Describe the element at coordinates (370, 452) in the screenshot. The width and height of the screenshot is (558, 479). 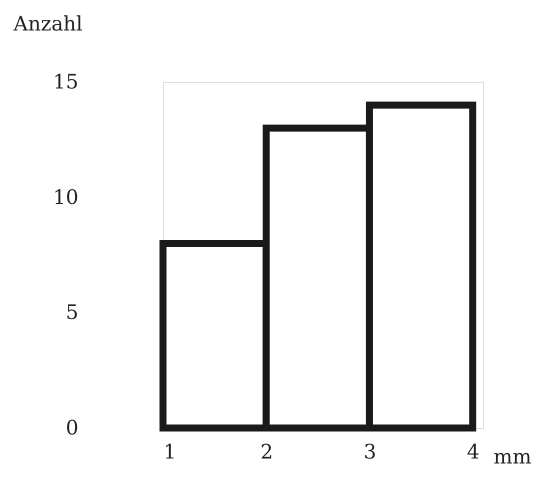
I see `x-tick-label: 3` at that location.